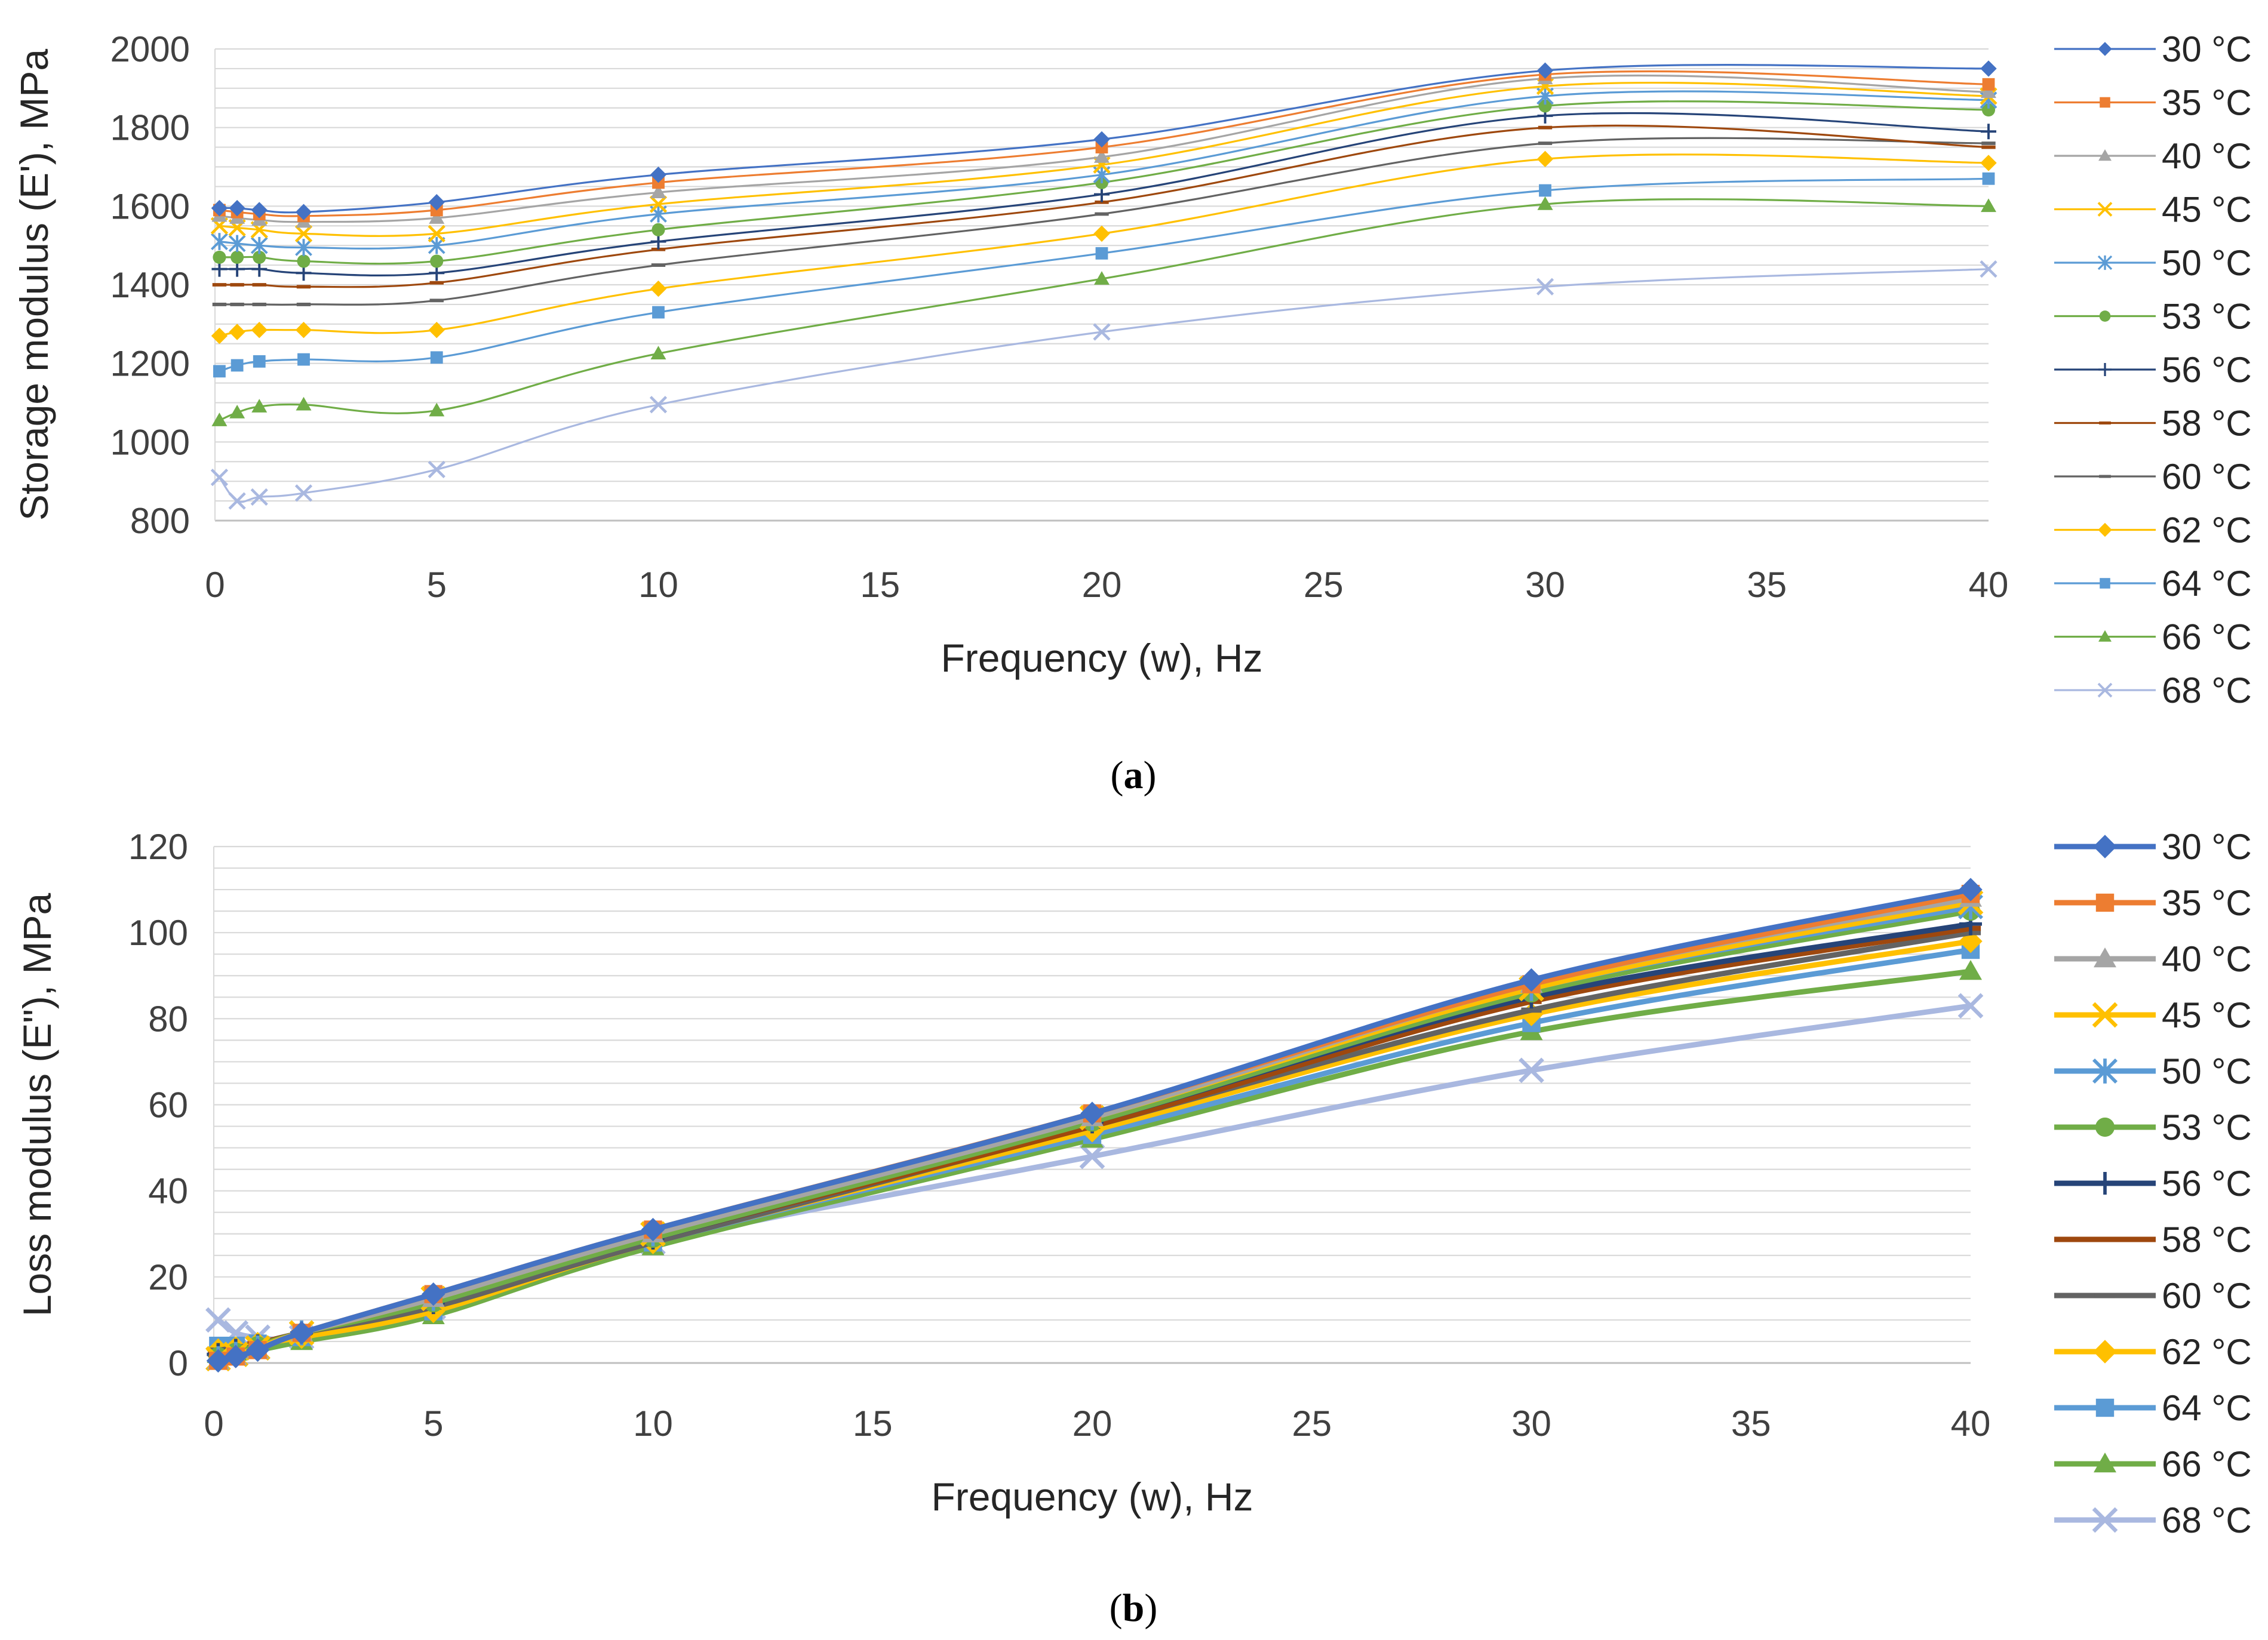  Describe the element at coordinates (2153, 263) in the screenshot. I see `legend-item: 50 °C` at that location.